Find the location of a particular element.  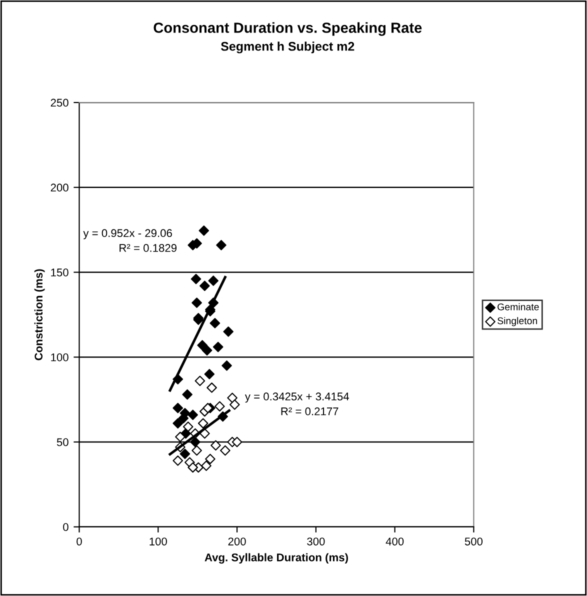

annotation: y = 0.3425x + 3.4154 is located at coordinates (296, 397).